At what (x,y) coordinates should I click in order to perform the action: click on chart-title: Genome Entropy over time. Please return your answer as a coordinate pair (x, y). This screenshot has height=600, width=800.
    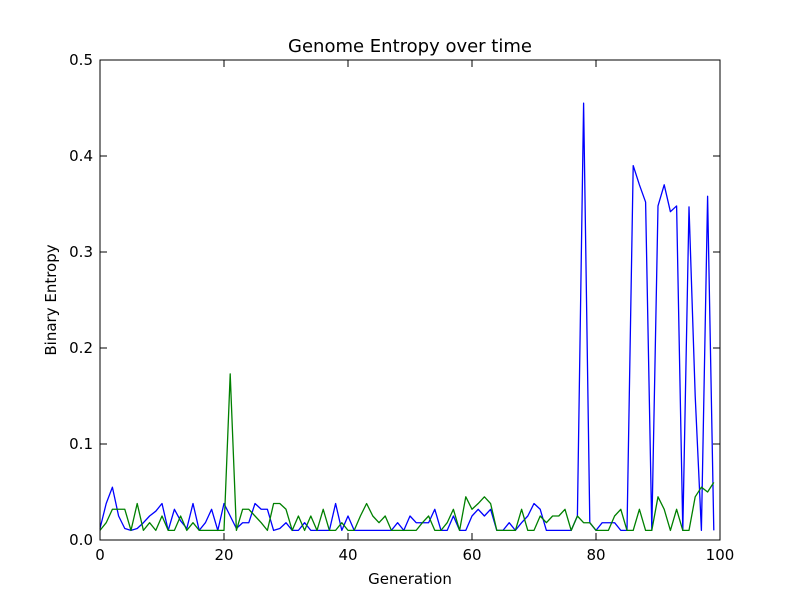
    Looking at the image, I should click on (410, 46).